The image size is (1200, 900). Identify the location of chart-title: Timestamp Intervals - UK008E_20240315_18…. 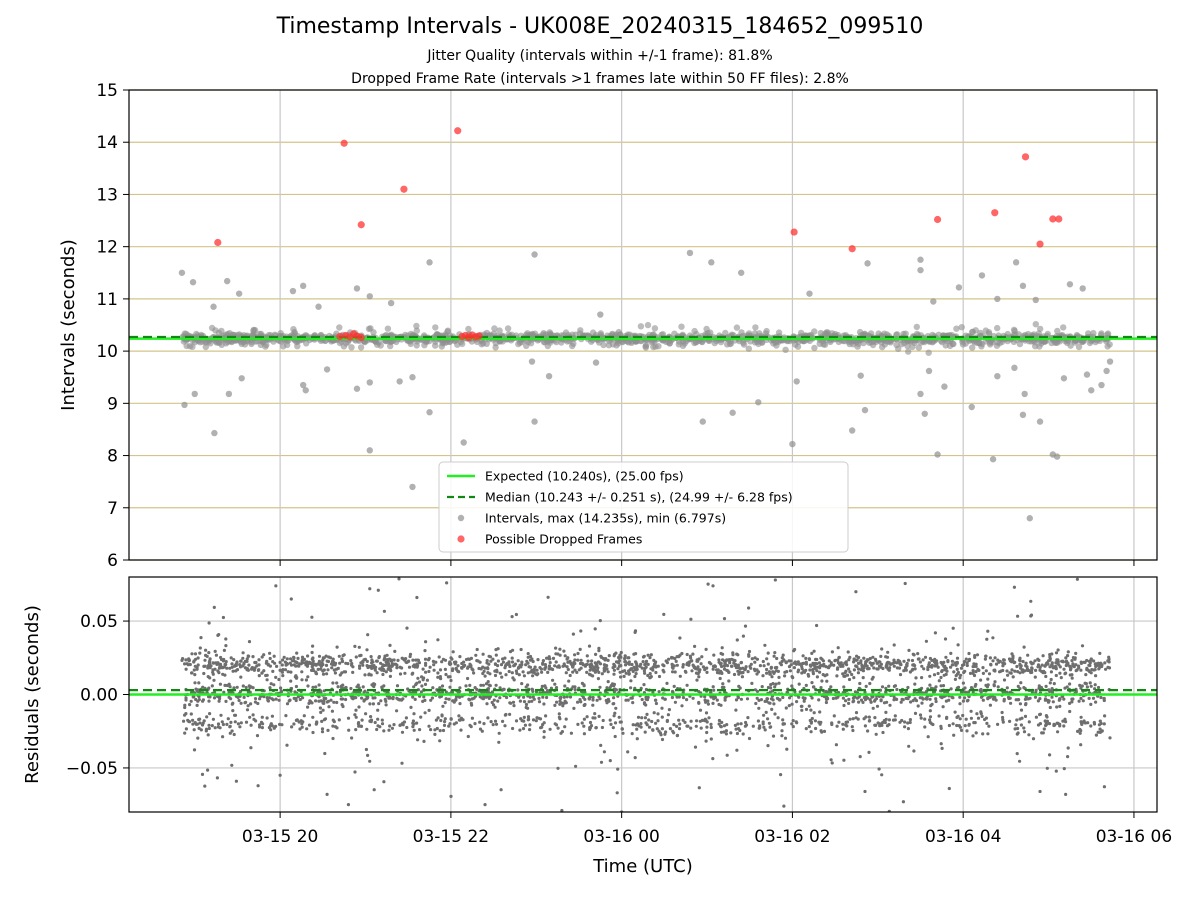
(600, 26).